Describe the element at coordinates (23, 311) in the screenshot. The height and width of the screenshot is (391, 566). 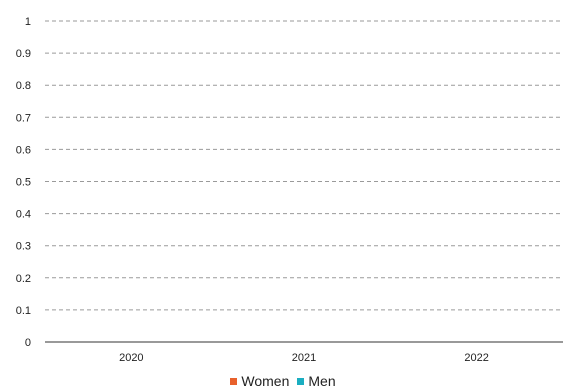
I see `y-tick-label: 0.1` at that location.